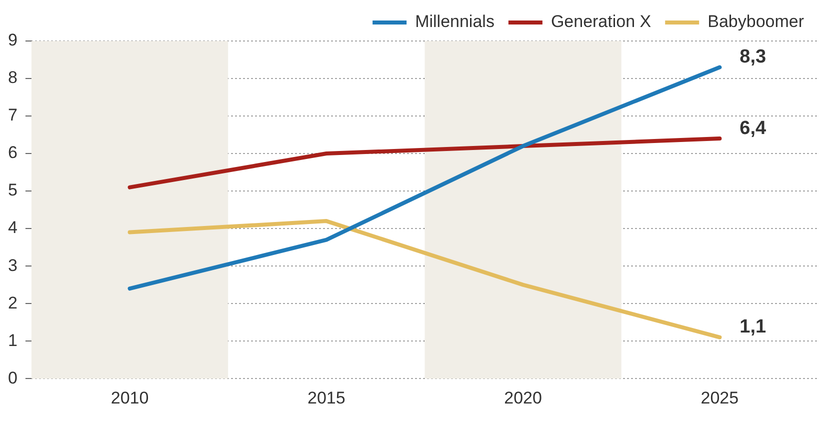  What do you see at coordinates (13, 265) in the screenshot?
I see `y-tick-label: 3` at bounding box center [13, 265].